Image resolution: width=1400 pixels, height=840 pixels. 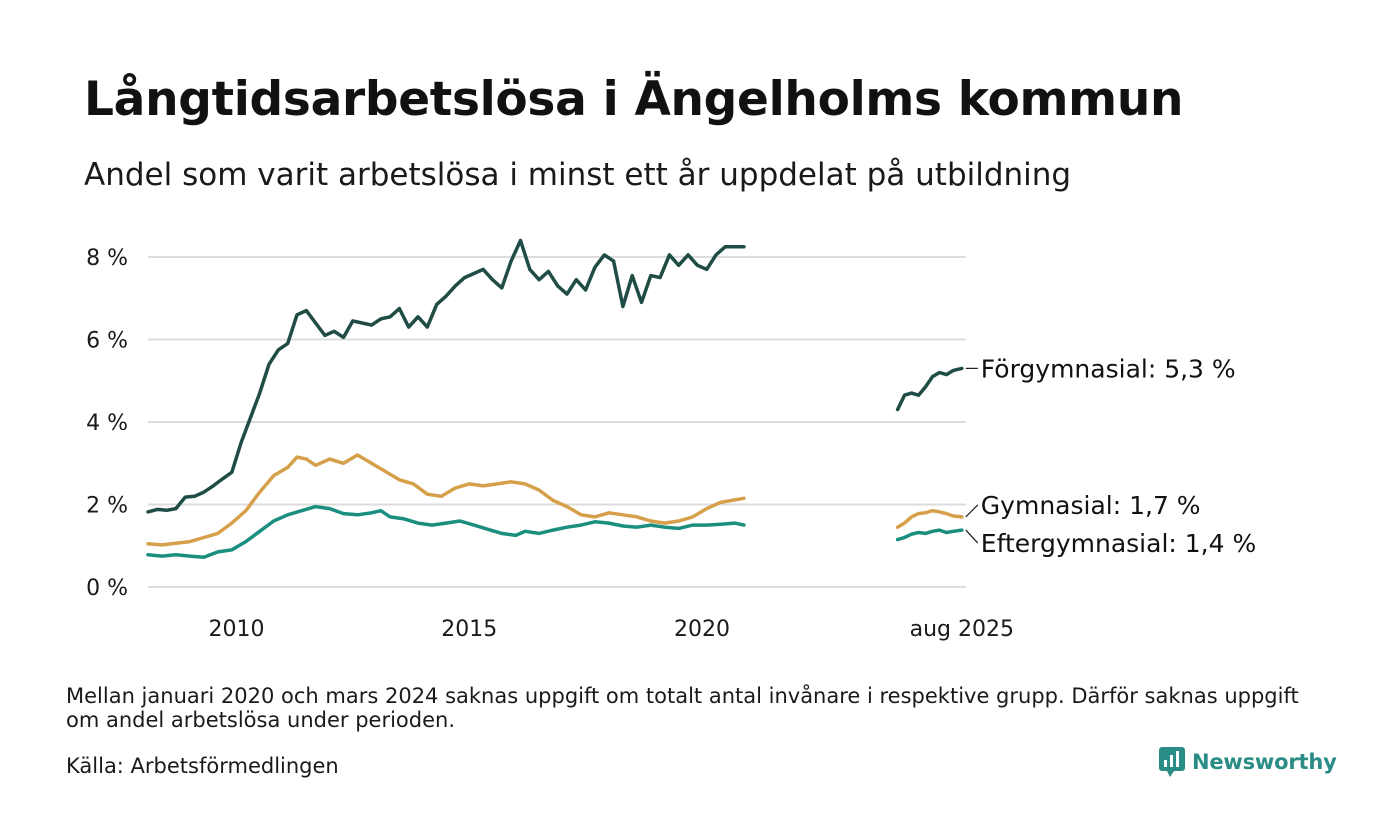 I want to click on x-tick-label-4: aug 2025, so click(x=962, y=629).